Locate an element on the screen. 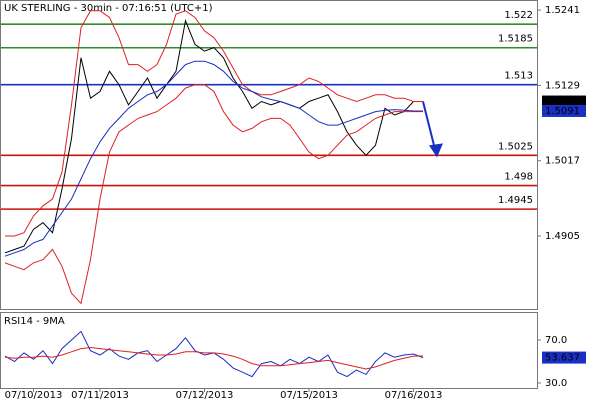 The image size is (590, 404). x-tick-label: 07/15/2013 is located at coordinates (309, 395).